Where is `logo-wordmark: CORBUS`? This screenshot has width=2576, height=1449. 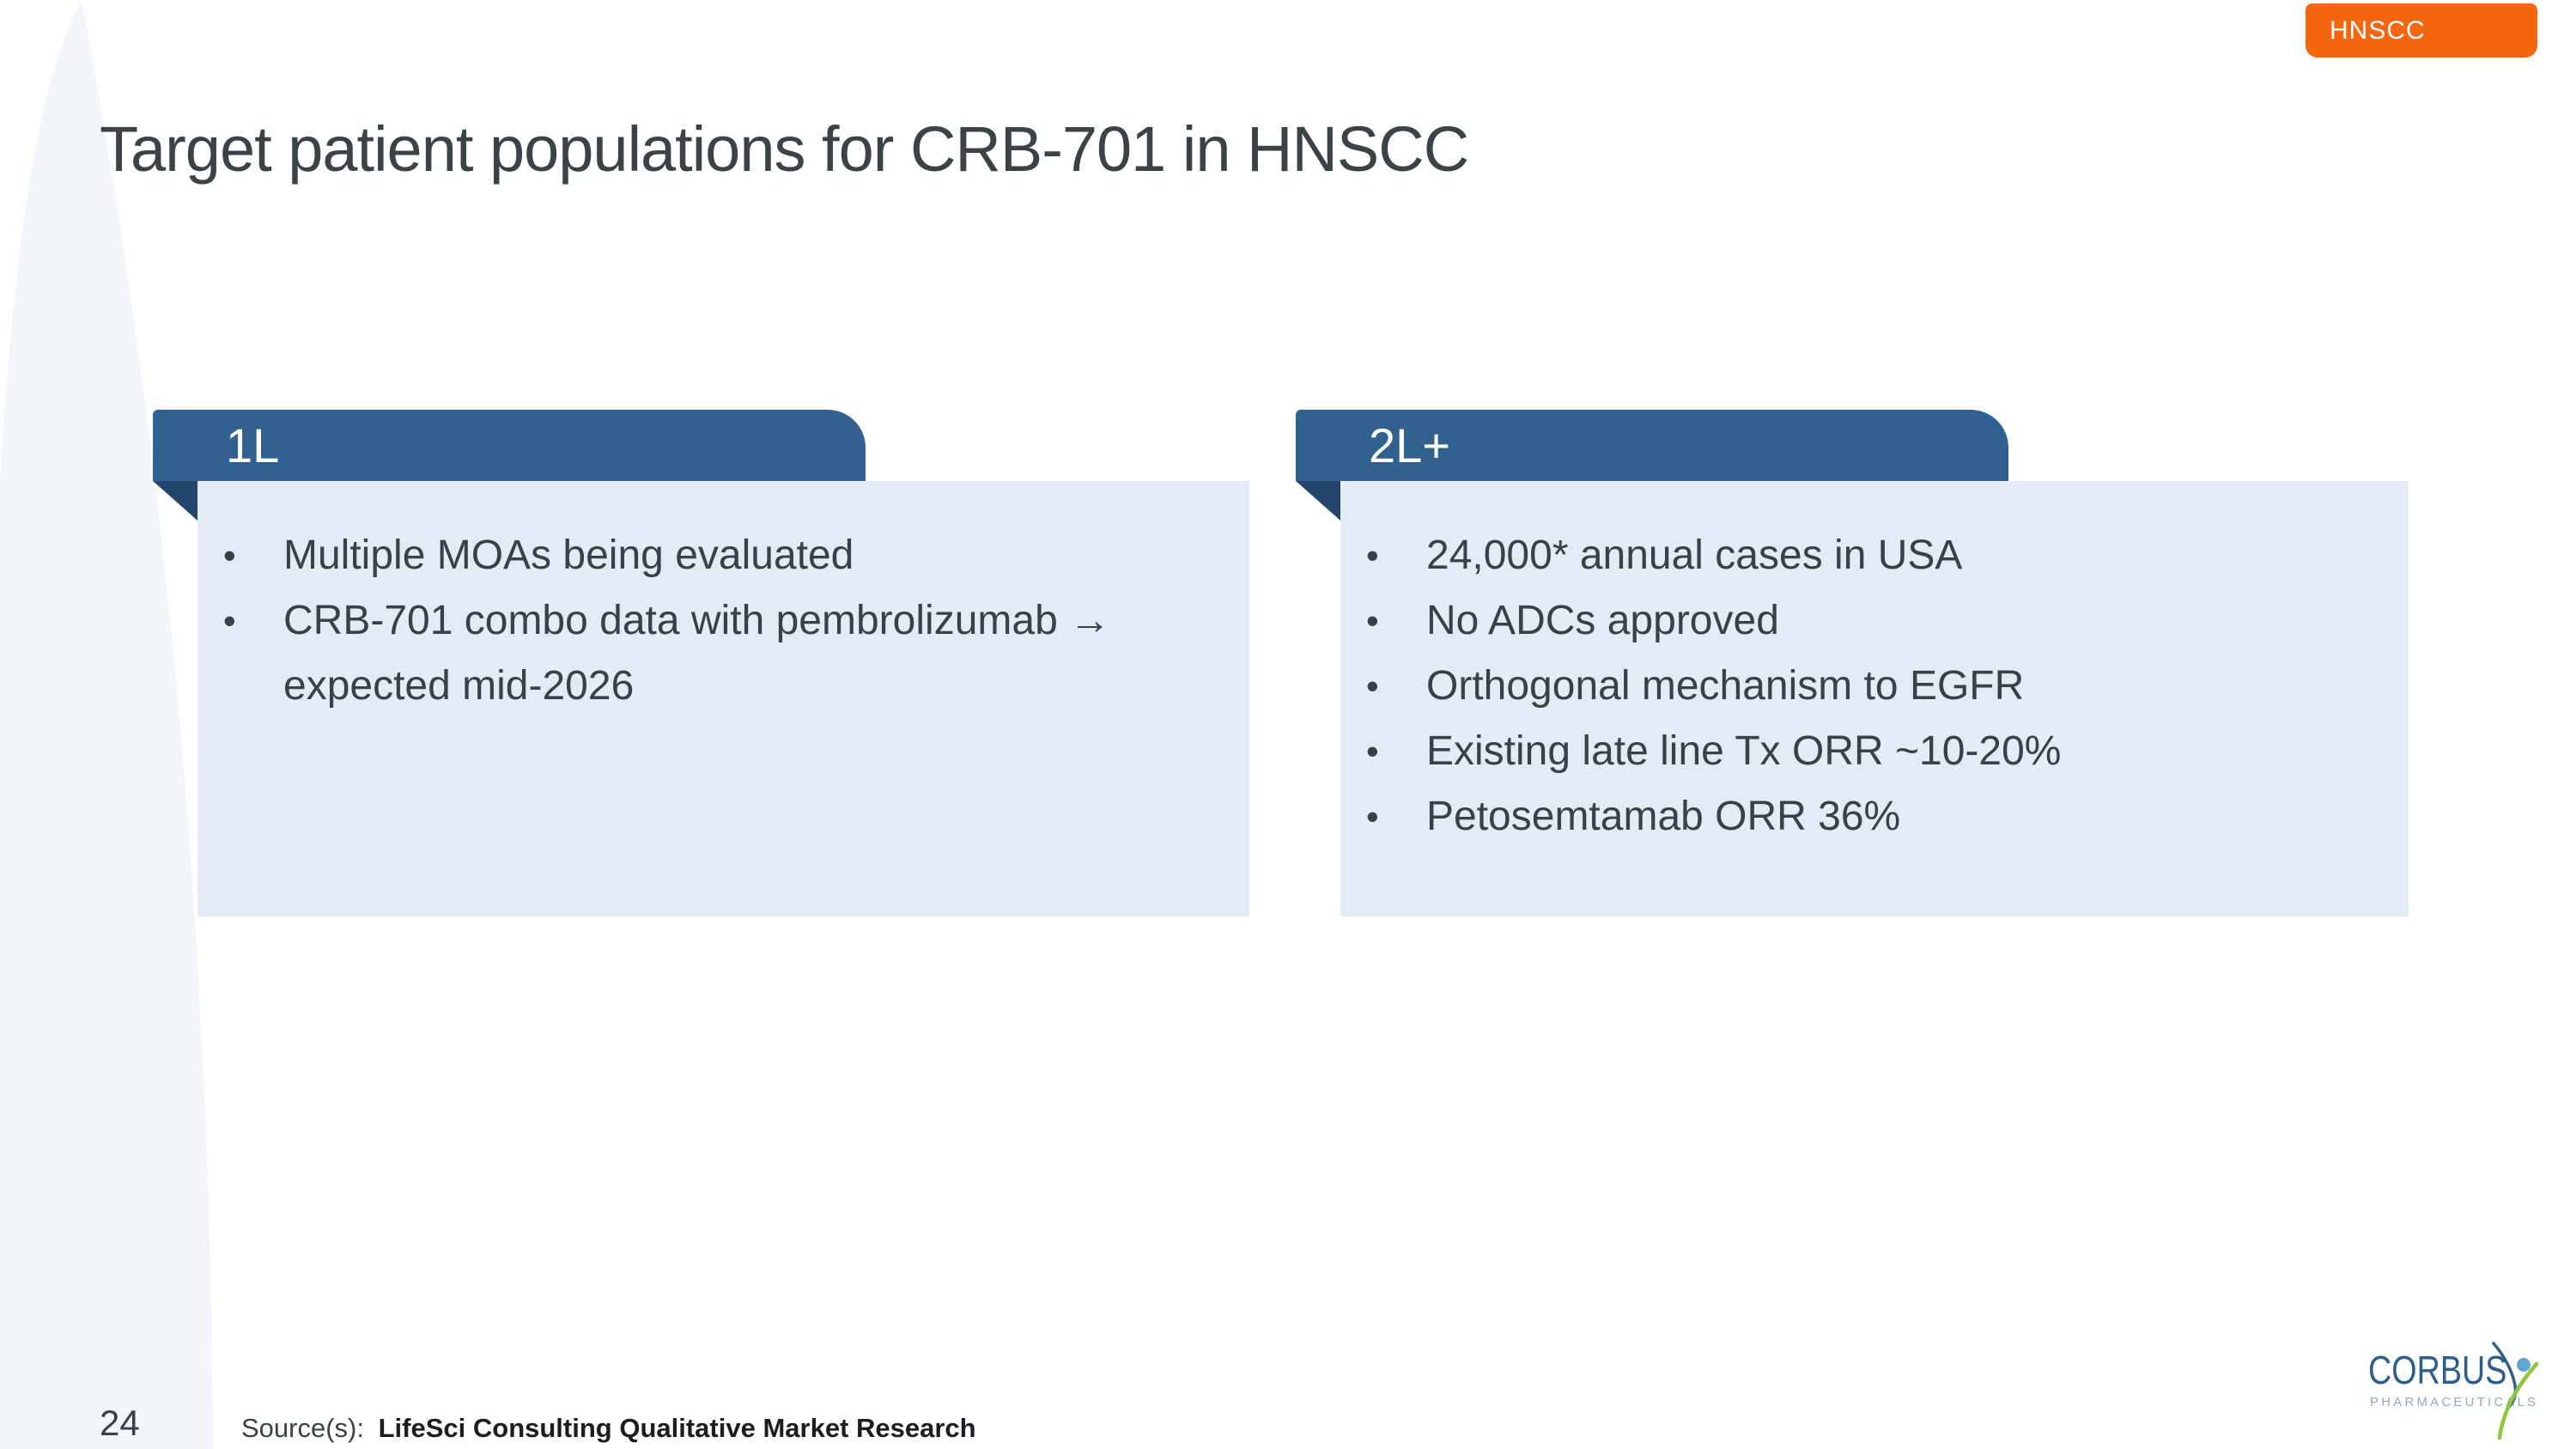 logo-wordmark: CORBUS is located at coordinates (2437, 1370).